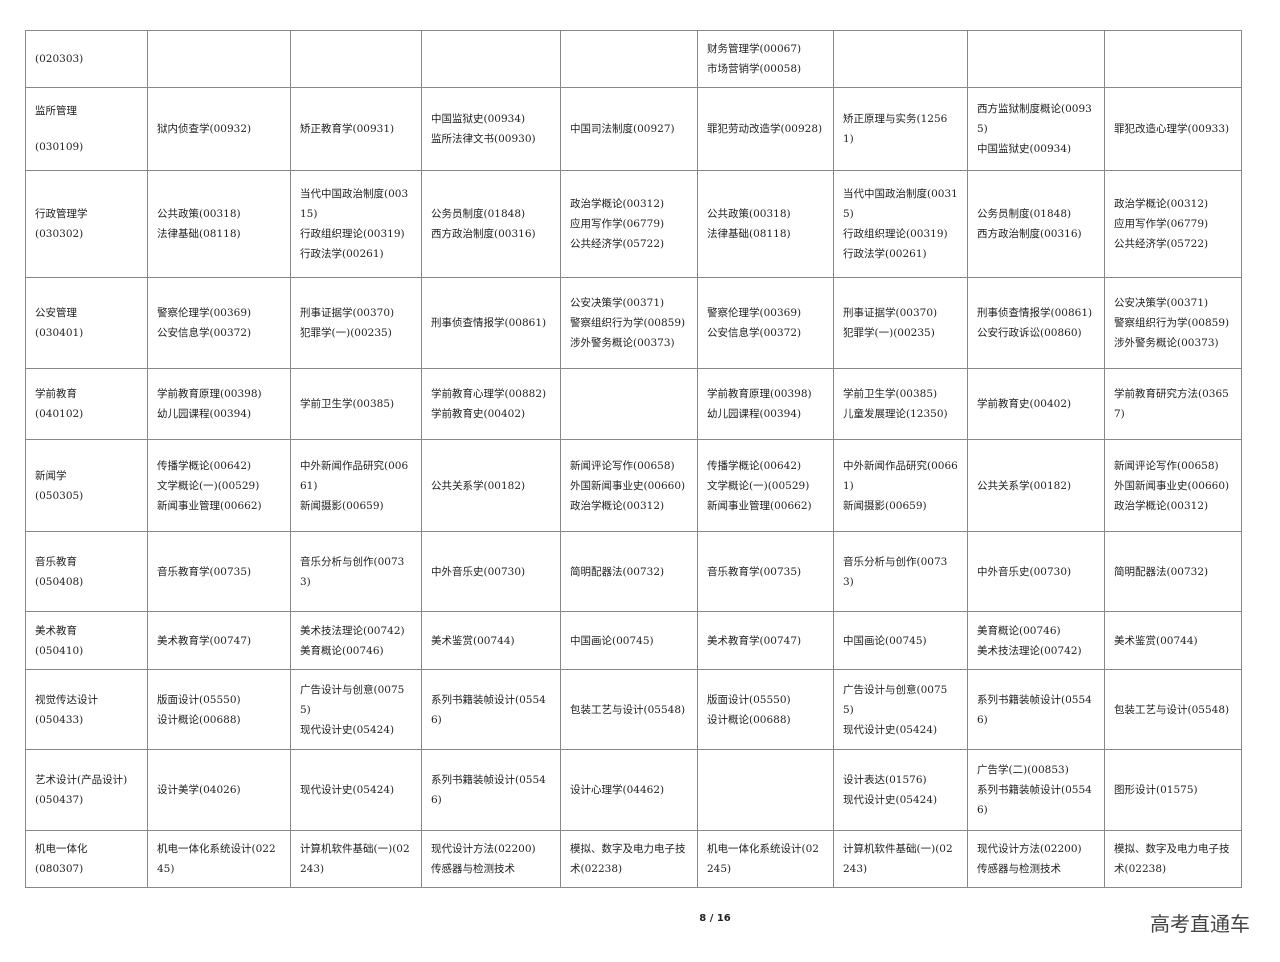 This screenshot has height=962, width=1280. Describe the element at coordinates (900, 790) in the screenshot. I see `course-cell: 设计表达(01576) 现代设计史(05424)` at that location.